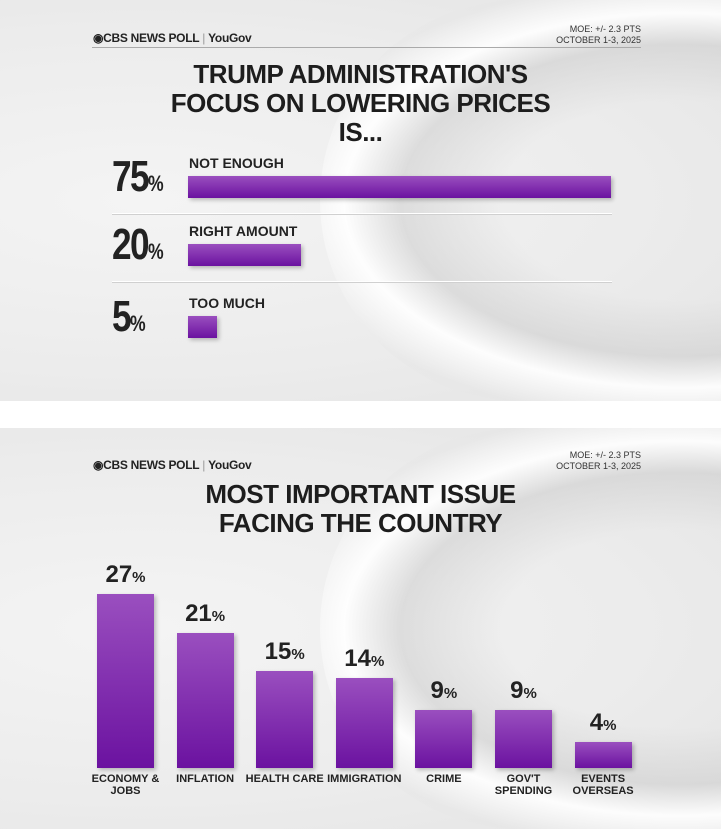 The height and width of the screenshot is (829, 721). Describe the element at coordinates (603, 723) in the screenshot. I see `value-label: 4%` at that location.